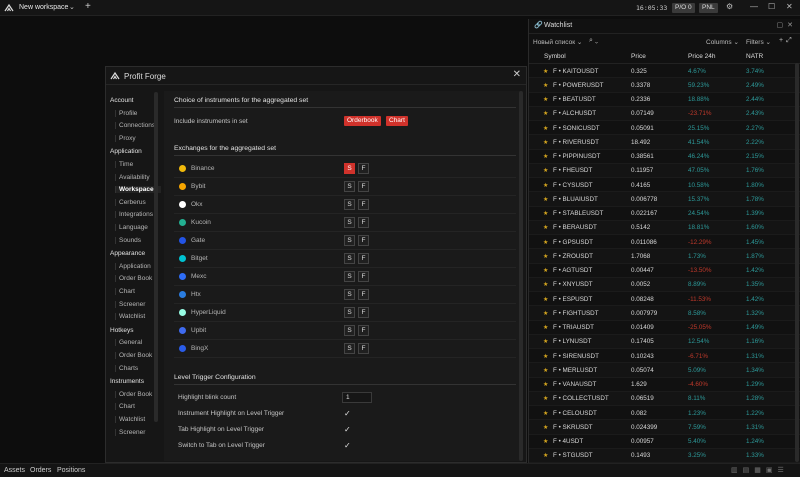  I want to click on table-row: ★ F • VANAUSDT 1.629 -4.60% 1.29%, so click(664, 385).